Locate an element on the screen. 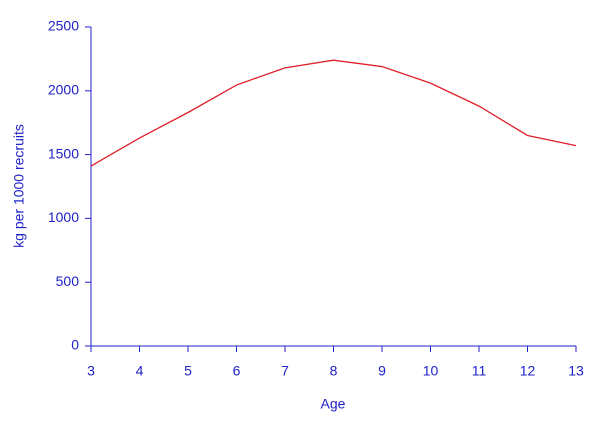  x-tick-label: 6 is located at coordinates (237, 371).